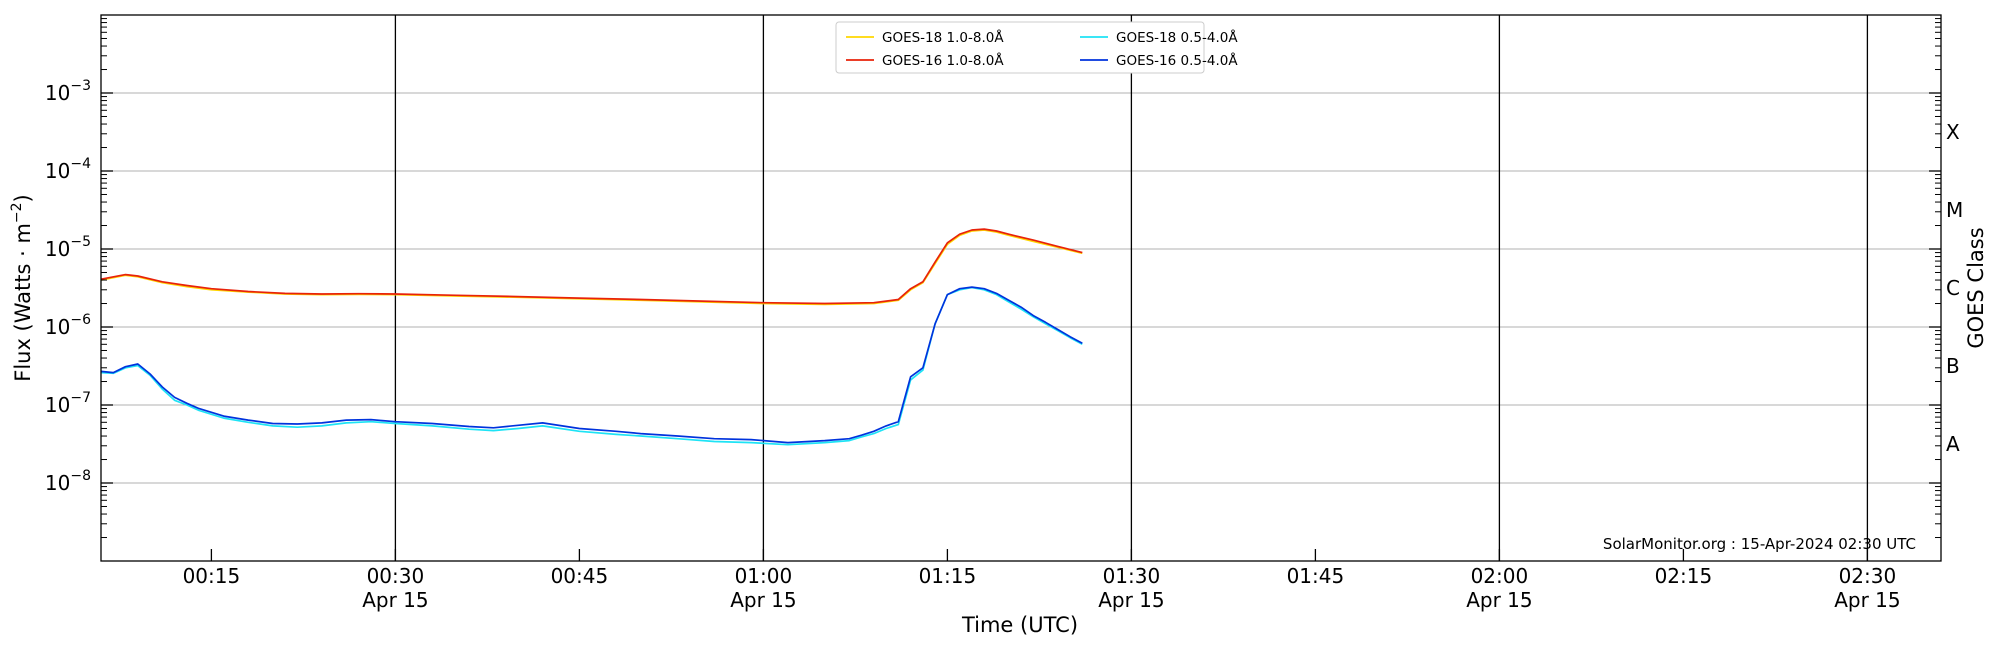 The image size is (2000, 650). What do you see at coordinates (1019, 625) in the screenshot?
I see `x-axis-label: Time (UTC)` at bounding box center [1019, 625].